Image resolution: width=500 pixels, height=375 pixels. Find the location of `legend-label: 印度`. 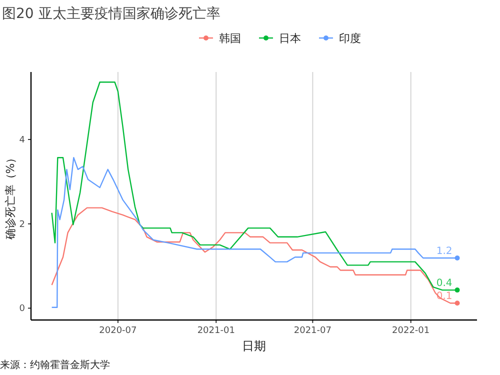

legend-label: 印度 is located at coordinates (350, 38).